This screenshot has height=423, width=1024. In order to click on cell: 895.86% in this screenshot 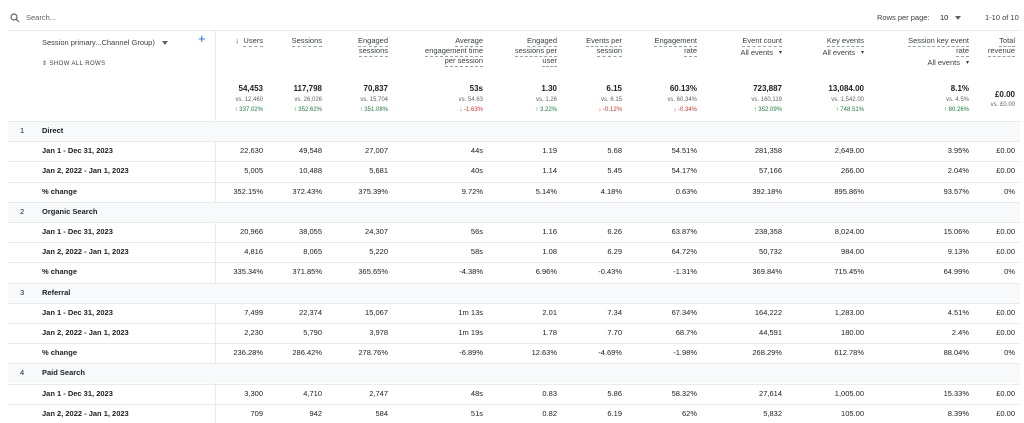, I will do `click(849, 191)`.